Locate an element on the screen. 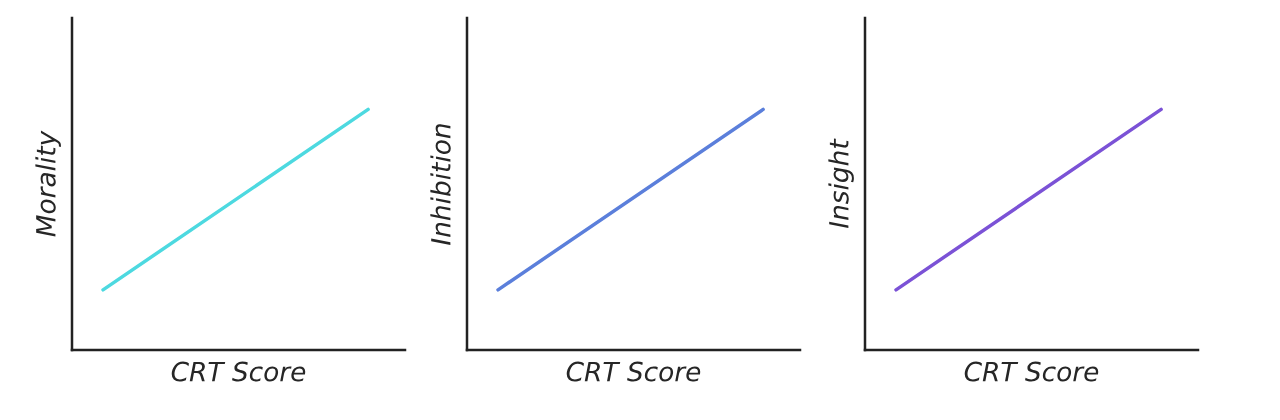  y-axis-title: Insight is located at coordinates (841, 183).